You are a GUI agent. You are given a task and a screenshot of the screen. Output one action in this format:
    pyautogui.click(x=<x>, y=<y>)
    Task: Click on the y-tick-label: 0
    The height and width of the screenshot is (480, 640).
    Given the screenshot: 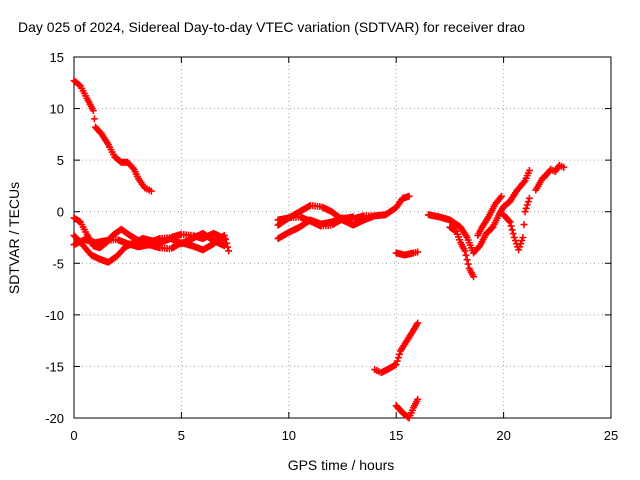 What is the action you would take?
    pyautogui.click(x=60, y=212)
    